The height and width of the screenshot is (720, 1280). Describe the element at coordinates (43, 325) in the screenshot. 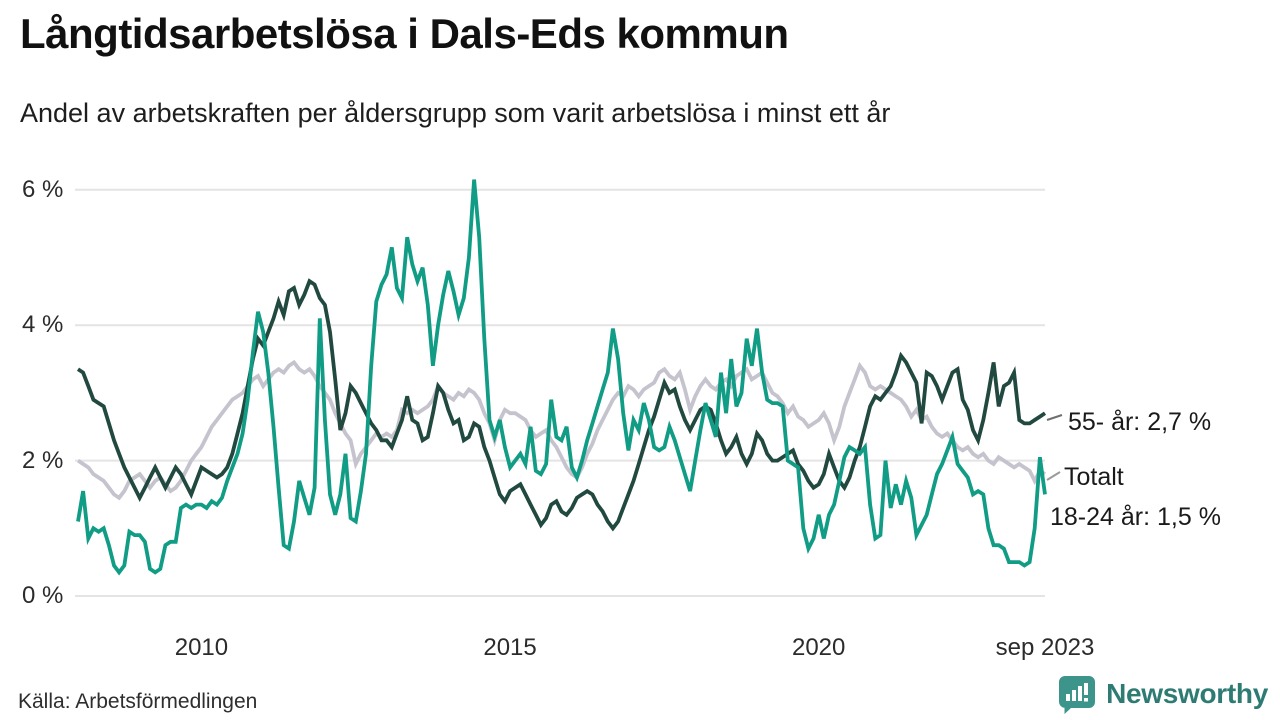

I see `y-axis-tick-label: 4 %` at that location.